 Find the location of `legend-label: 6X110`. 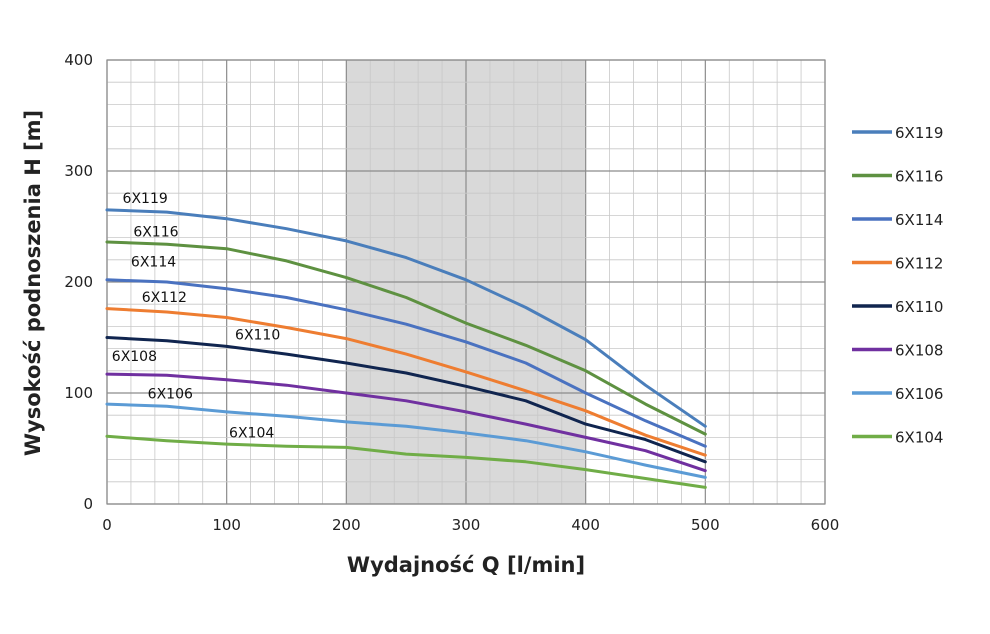

legend-label: 6X110 is located at coordinates (919, 307).